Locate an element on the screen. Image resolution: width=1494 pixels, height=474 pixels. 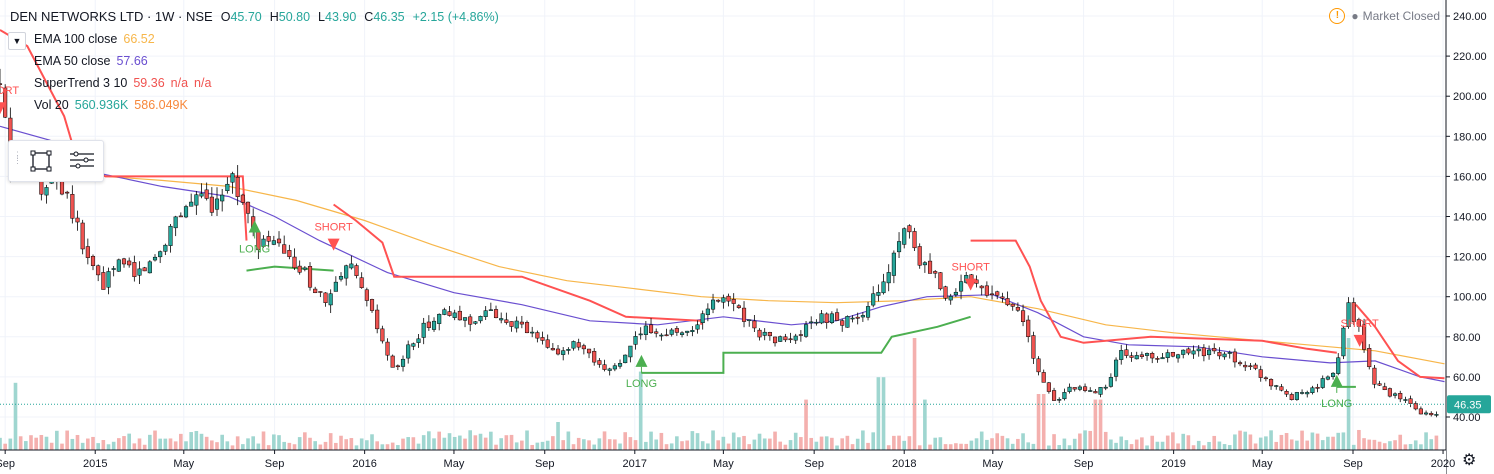
long-signal-label: LONG is located at coordinates (1336, 404).